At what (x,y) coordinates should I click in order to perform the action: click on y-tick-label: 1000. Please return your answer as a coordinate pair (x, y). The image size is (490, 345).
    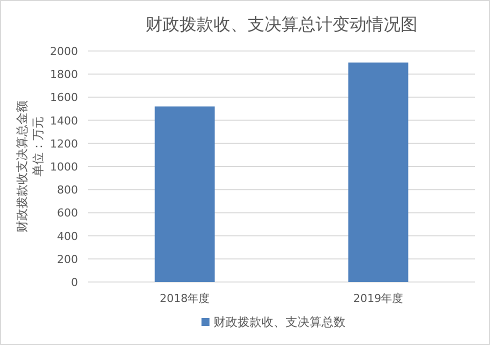
    Looking at the image, I should click on (64, 167).